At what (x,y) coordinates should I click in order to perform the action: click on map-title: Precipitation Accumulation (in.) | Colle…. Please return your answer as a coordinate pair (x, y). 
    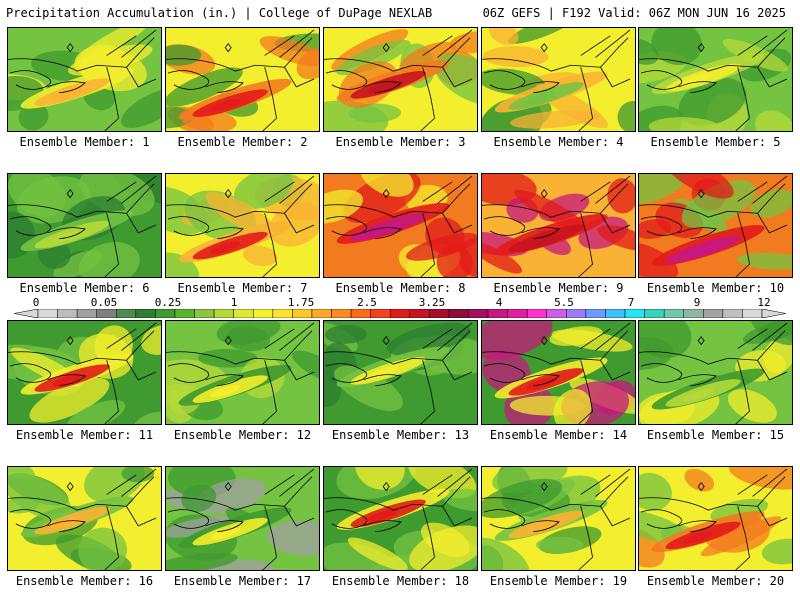
    Looking at the image, I should click on (219, 13).